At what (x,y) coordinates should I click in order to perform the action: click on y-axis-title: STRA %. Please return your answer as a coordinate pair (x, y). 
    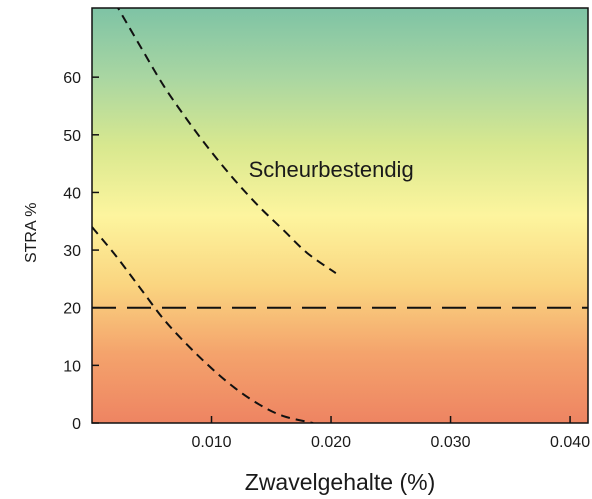
    Looking at the image, I should click on (31, 233).